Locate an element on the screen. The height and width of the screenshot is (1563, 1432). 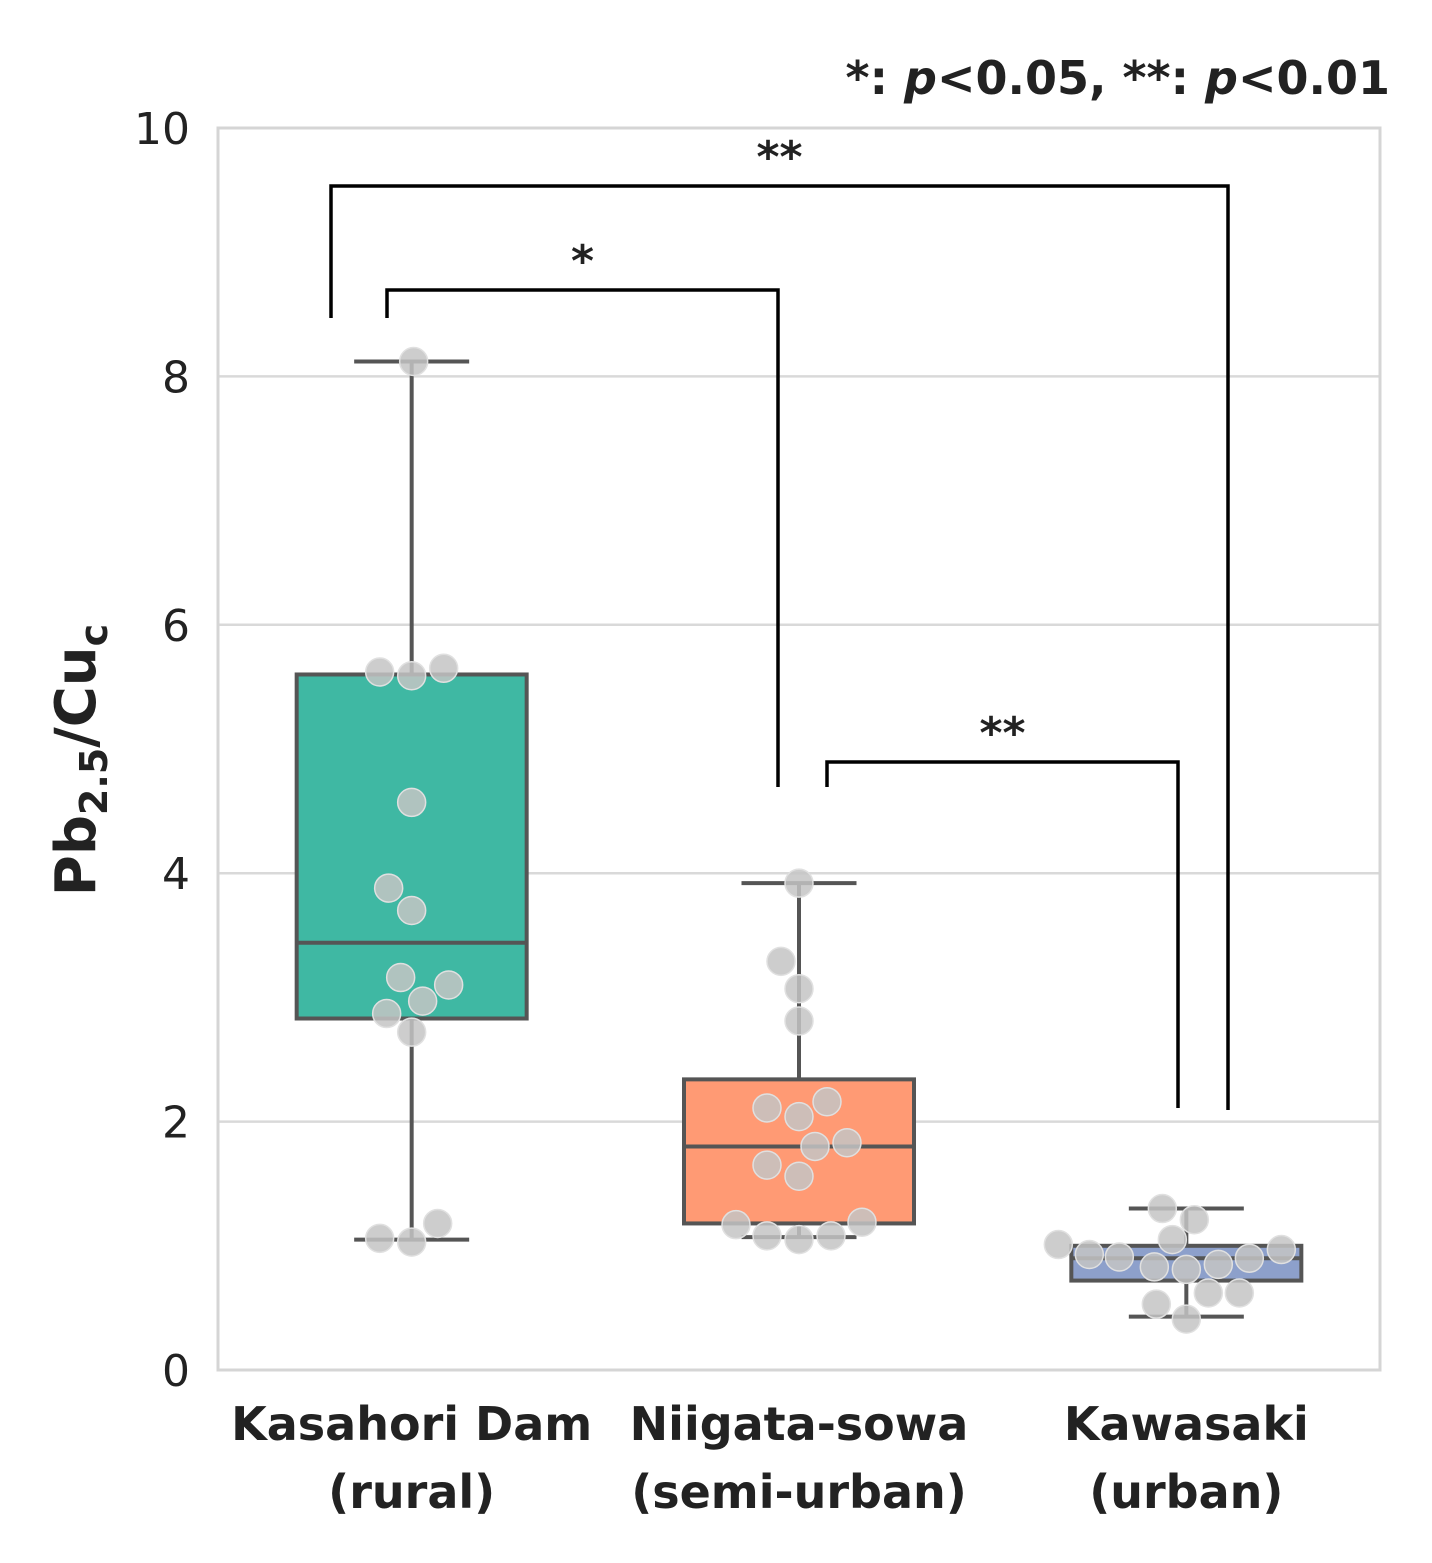
y-tick-label: 0 is located at coordinates (176, 1371).